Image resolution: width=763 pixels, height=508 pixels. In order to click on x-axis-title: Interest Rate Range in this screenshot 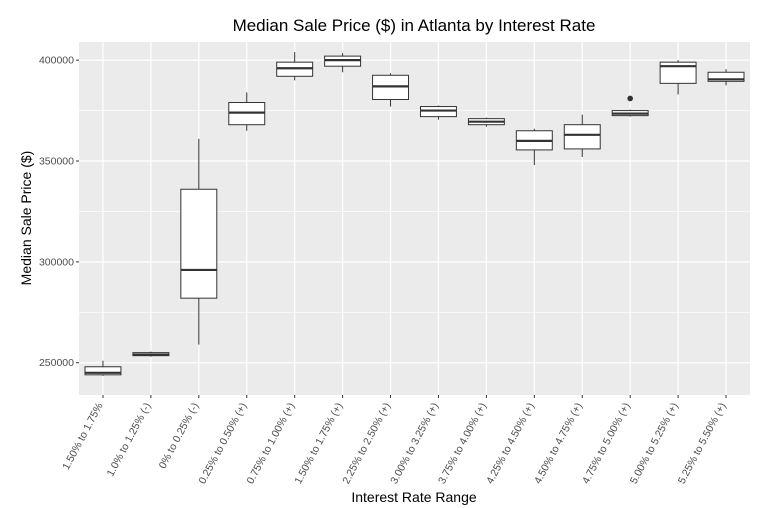, I will do `click(414, 497)`.